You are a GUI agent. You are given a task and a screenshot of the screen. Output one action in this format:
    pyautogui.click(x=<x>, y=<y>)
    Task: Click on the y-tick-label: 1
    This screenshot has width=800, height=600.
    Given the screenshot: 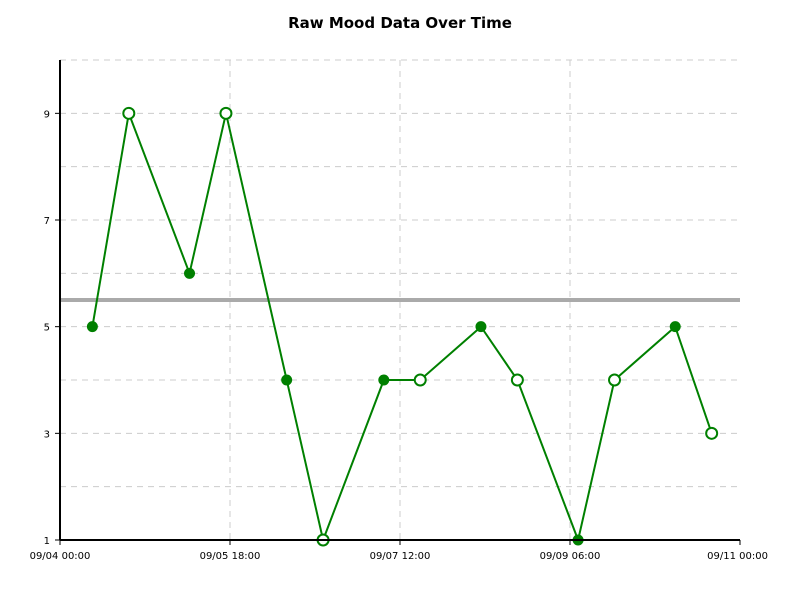 What is the action you would take?
    pyautogui.click(x=47, y=541)
    